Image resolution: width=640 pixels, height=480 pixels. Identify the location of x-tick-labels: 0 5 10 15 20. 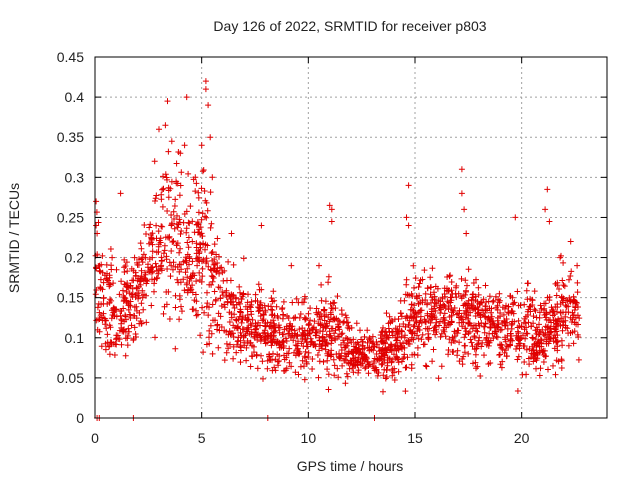
(310, 438).